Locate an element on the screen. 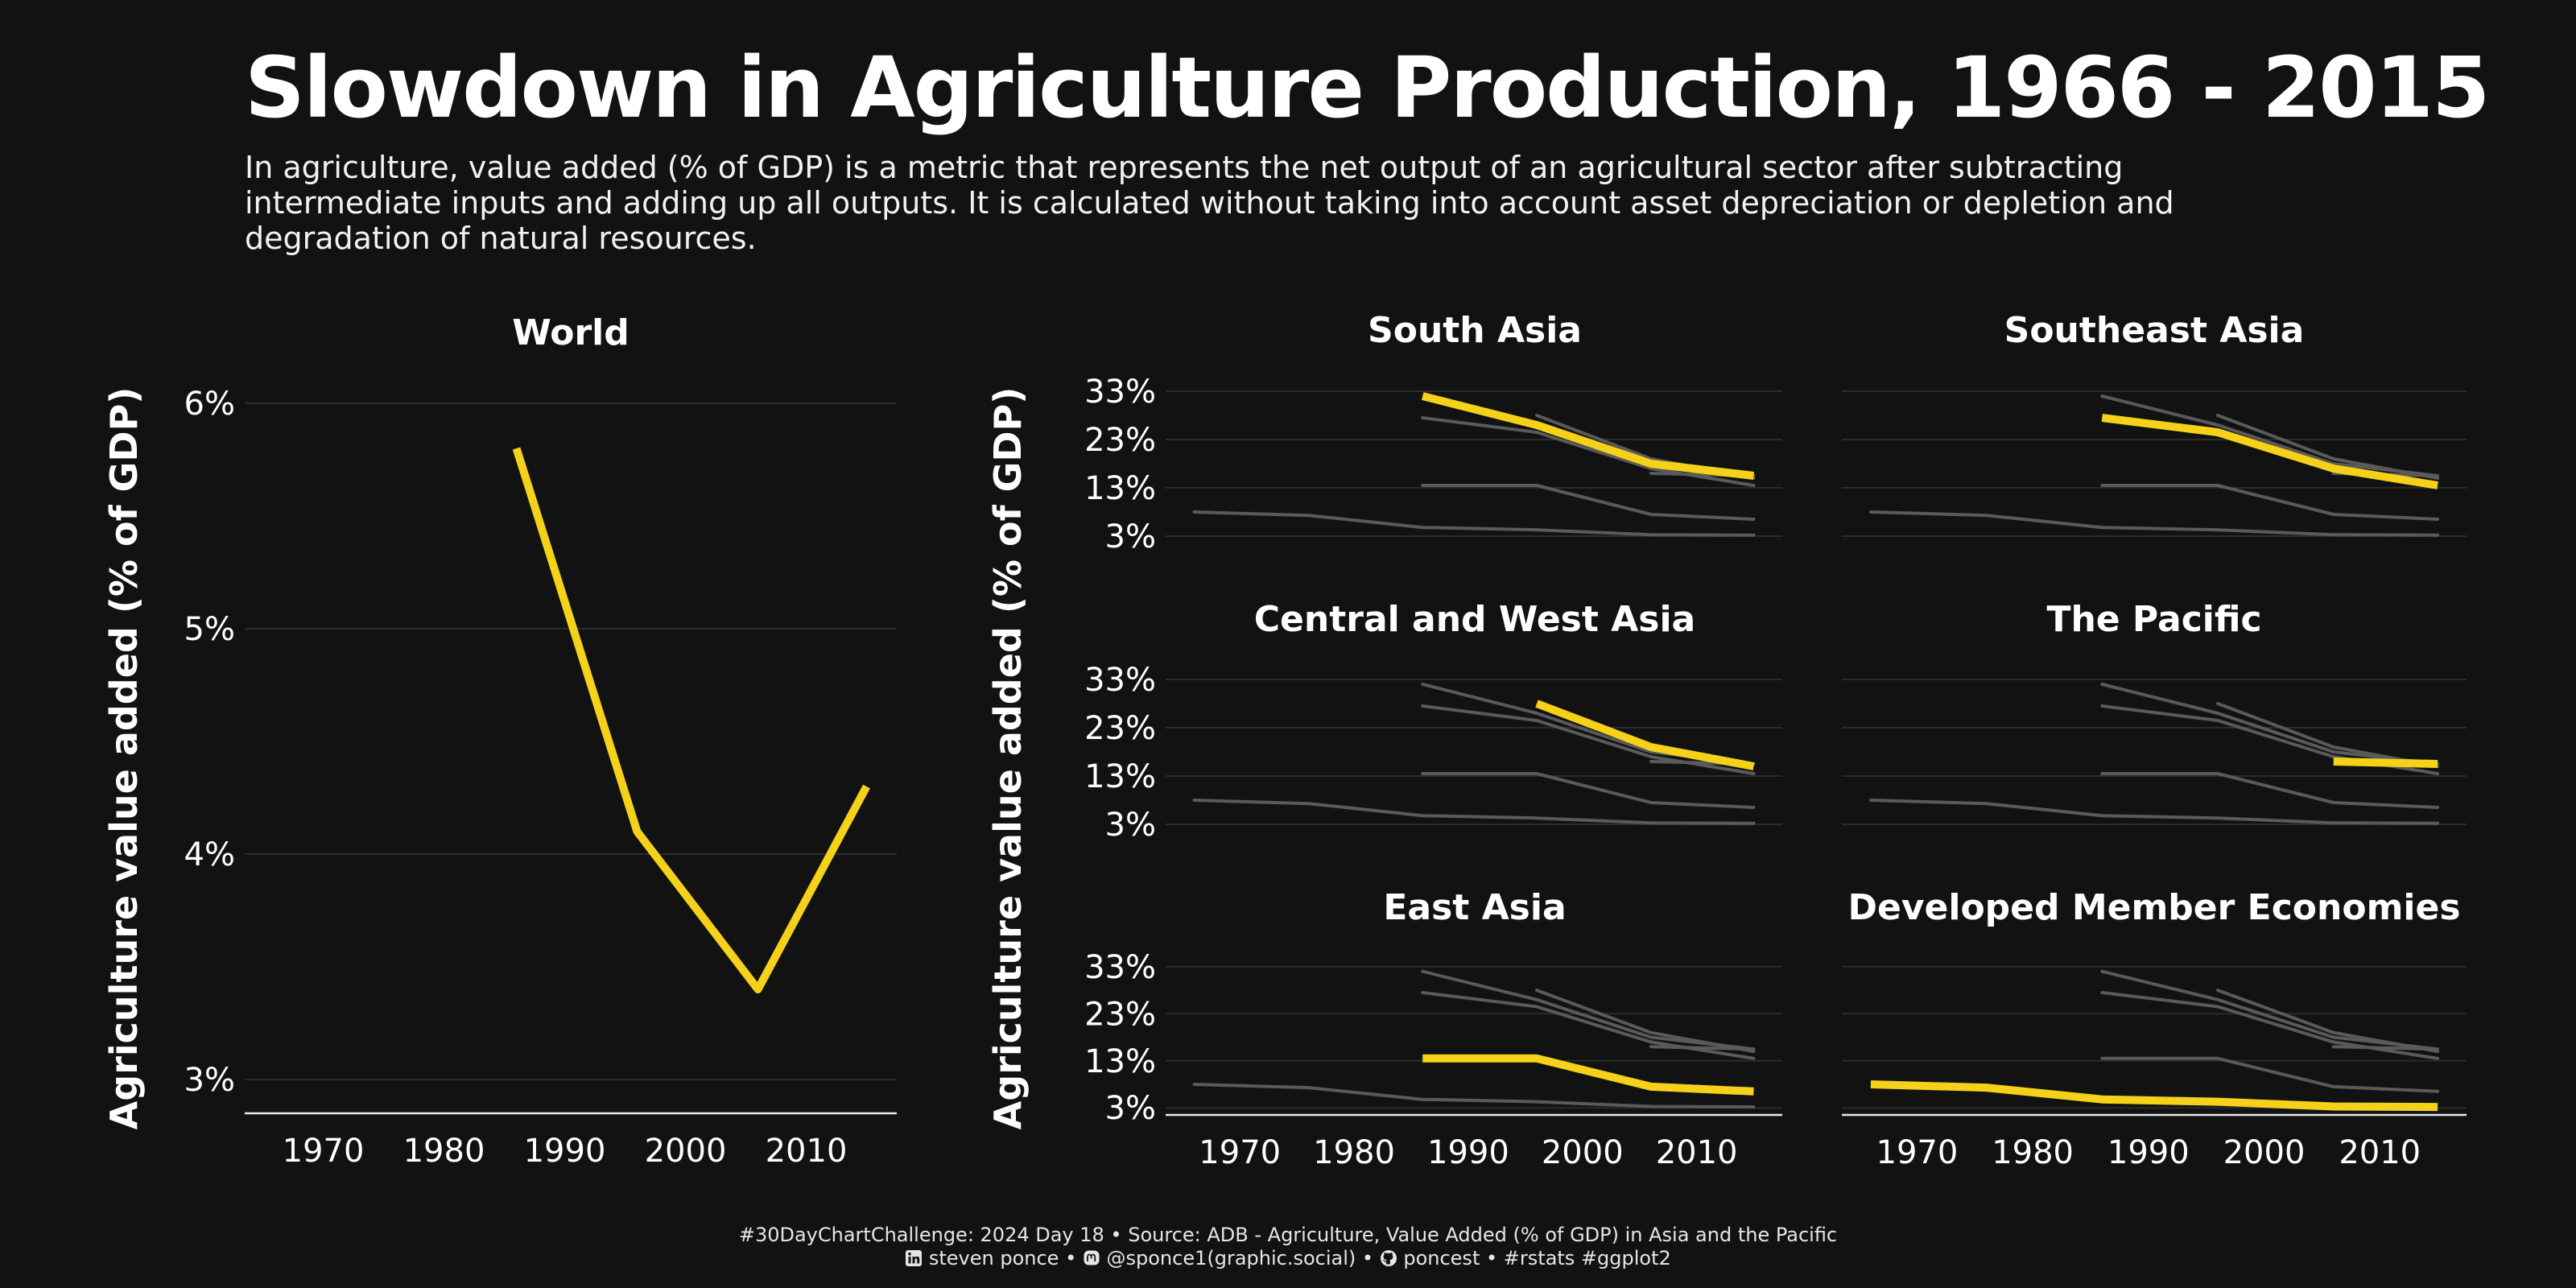  mastodon-handle: @sponce1(graphic.social) is located at coordinates (1231, 1258).